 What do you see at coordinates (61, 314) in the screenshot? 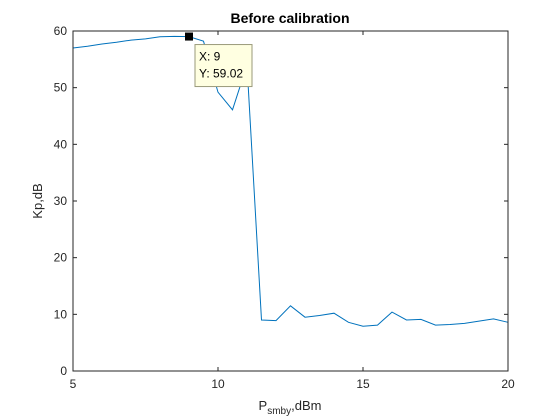
I see `y-tick-label: 10` at bounding box center [61, 314].